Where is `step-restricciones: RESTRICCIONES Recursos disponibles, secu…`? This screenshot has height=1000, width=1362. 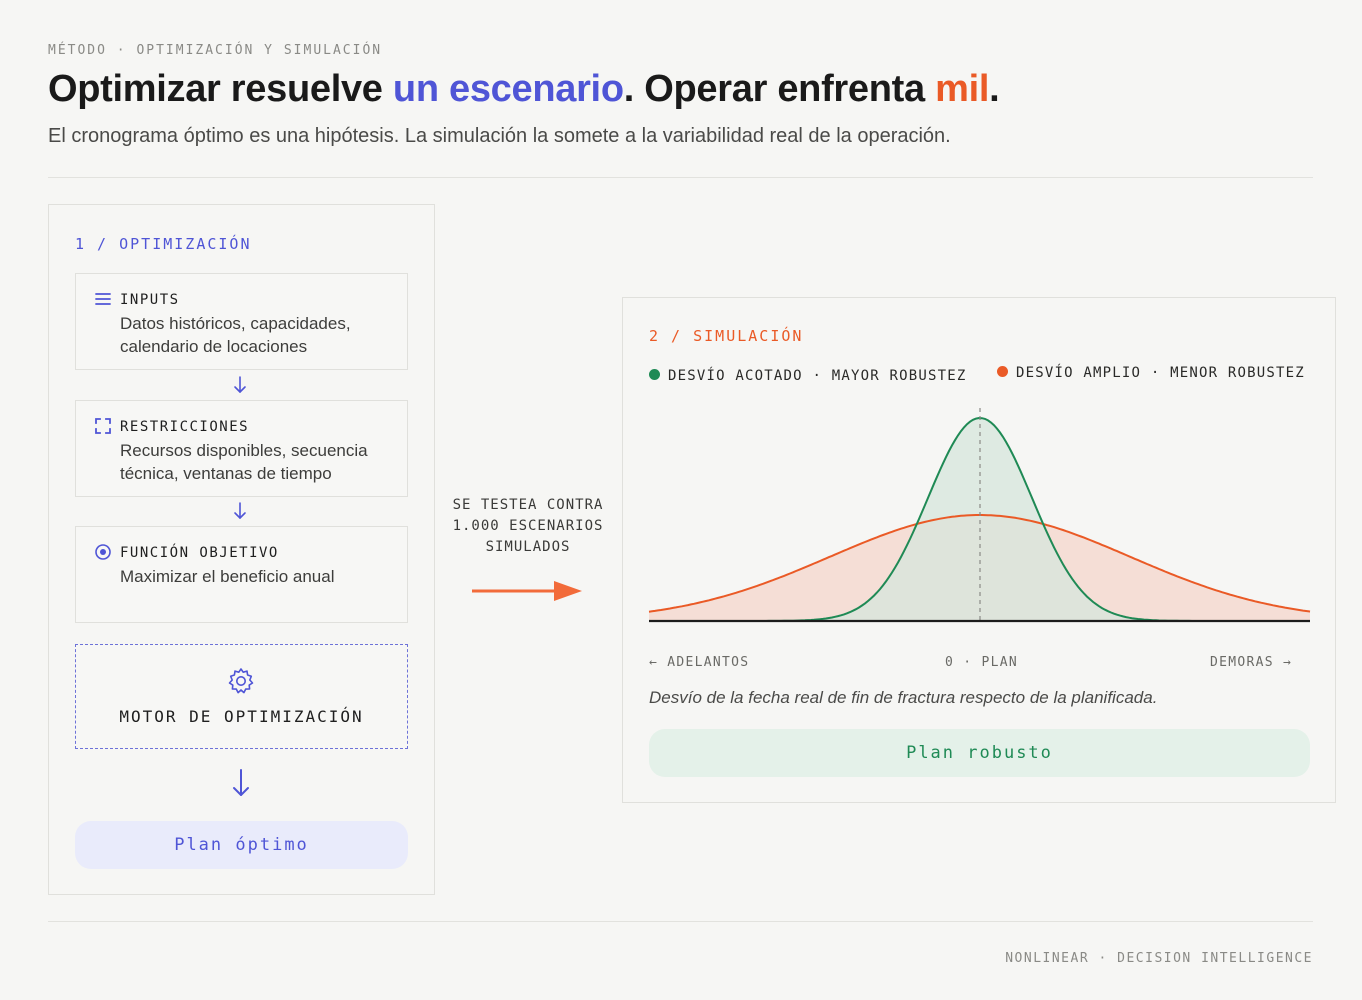 step-restricciones: RESTRICCIONES Recursos disponibles, secu… is located at coordinates (241, 448).